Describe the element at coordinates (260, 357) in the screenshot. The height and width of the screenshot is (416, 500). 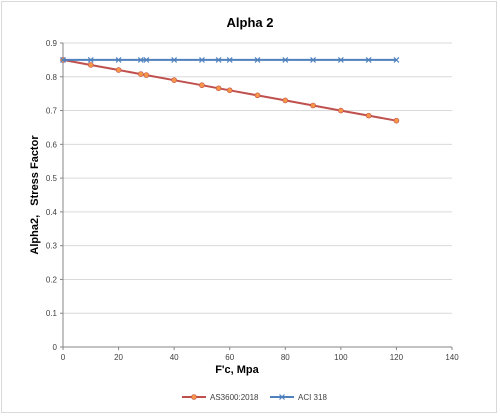
I see `x-tick-labels: 0 20 40 60 80 100 120 140` at that location.